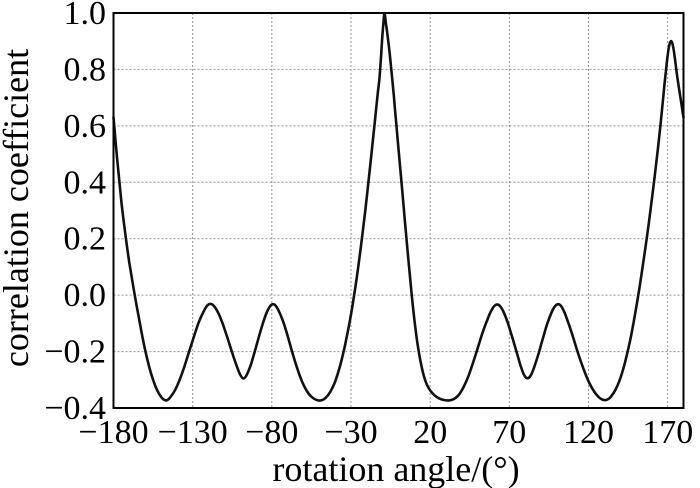  Describe the element at coordinates (85, 295) in the screenshot. I see `y-tick-label: 0.0` at that location.